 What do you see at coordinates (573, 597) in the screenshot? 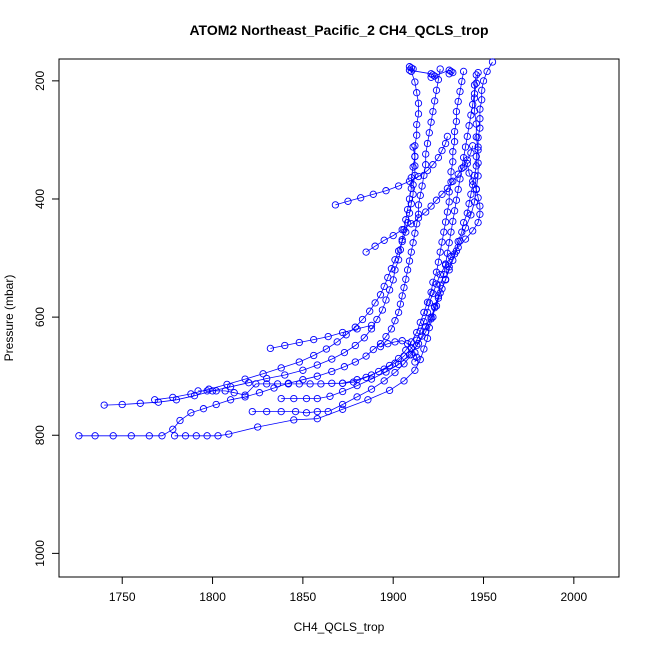
I see `x-tick-label: 2000` at bounding box center [573, 597].